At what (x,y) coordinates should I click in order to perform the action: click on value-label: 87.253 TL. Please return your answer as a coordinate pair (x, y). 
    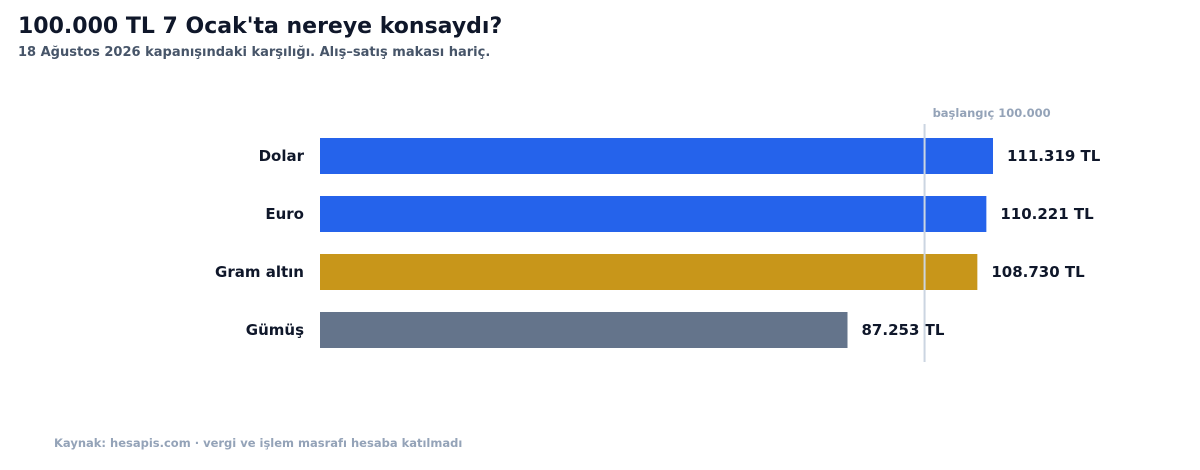
    Looking at the image, I should click on (903, 330).